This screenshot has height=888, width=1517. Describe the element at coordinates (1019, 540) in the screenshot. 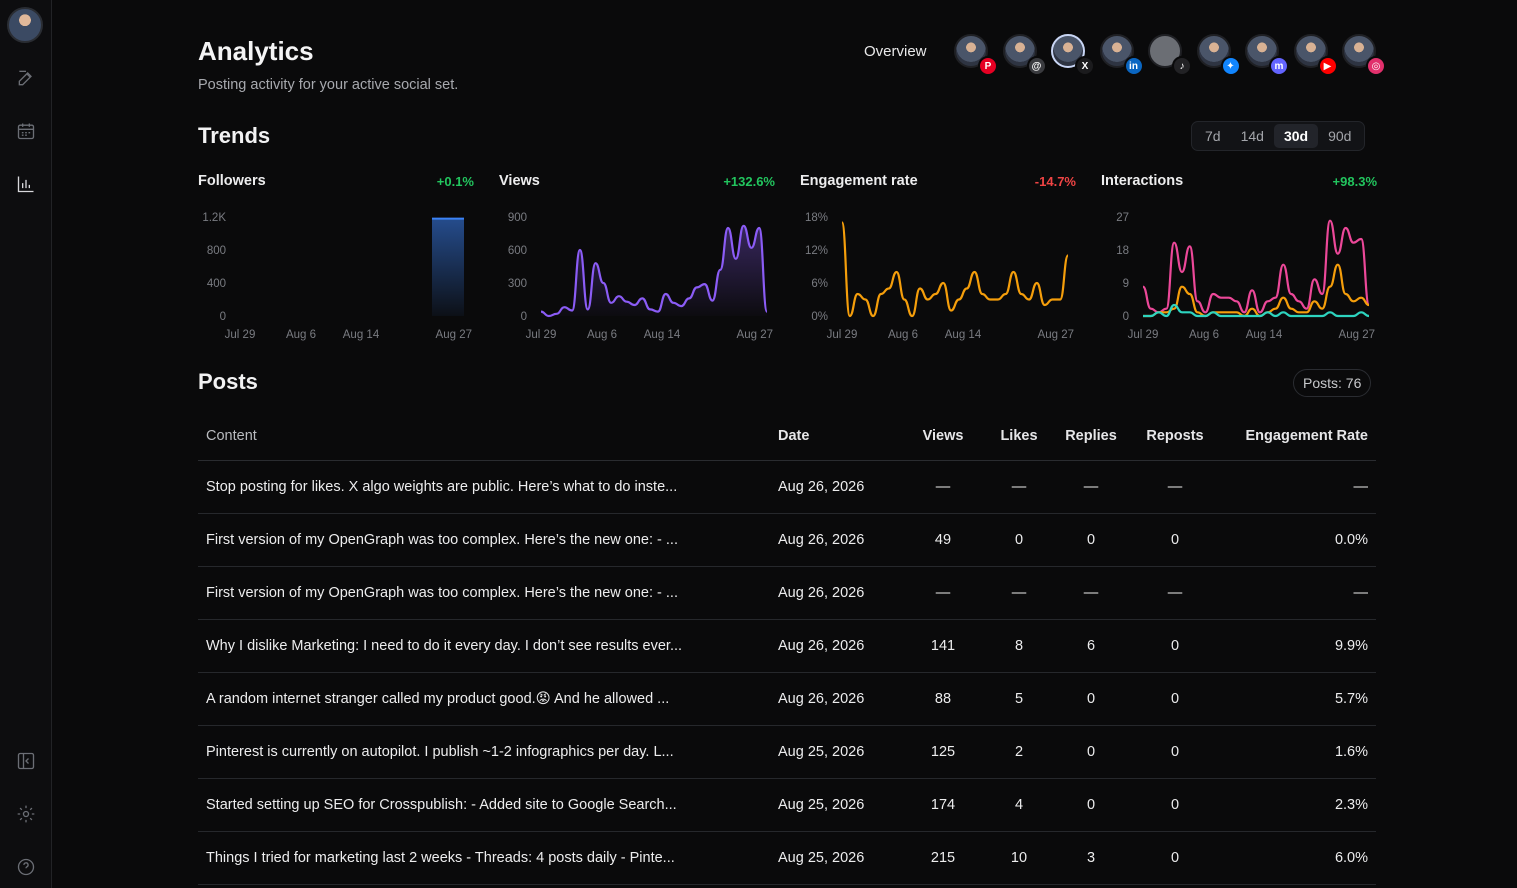

I see `post-likes: 0` at that location.